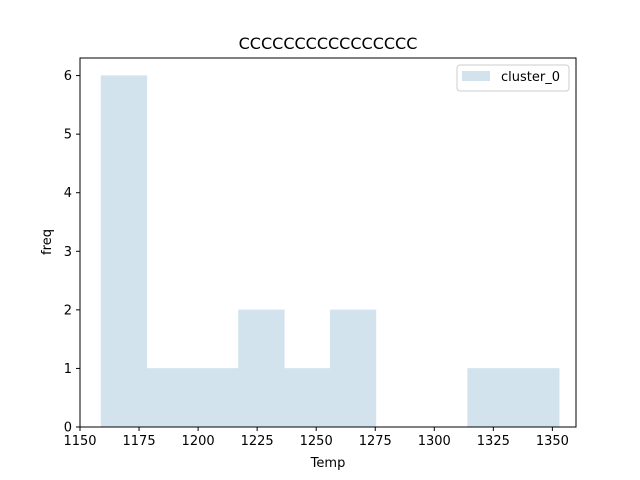  I want to click on x-tick-label: 1150, so click(79, 441).